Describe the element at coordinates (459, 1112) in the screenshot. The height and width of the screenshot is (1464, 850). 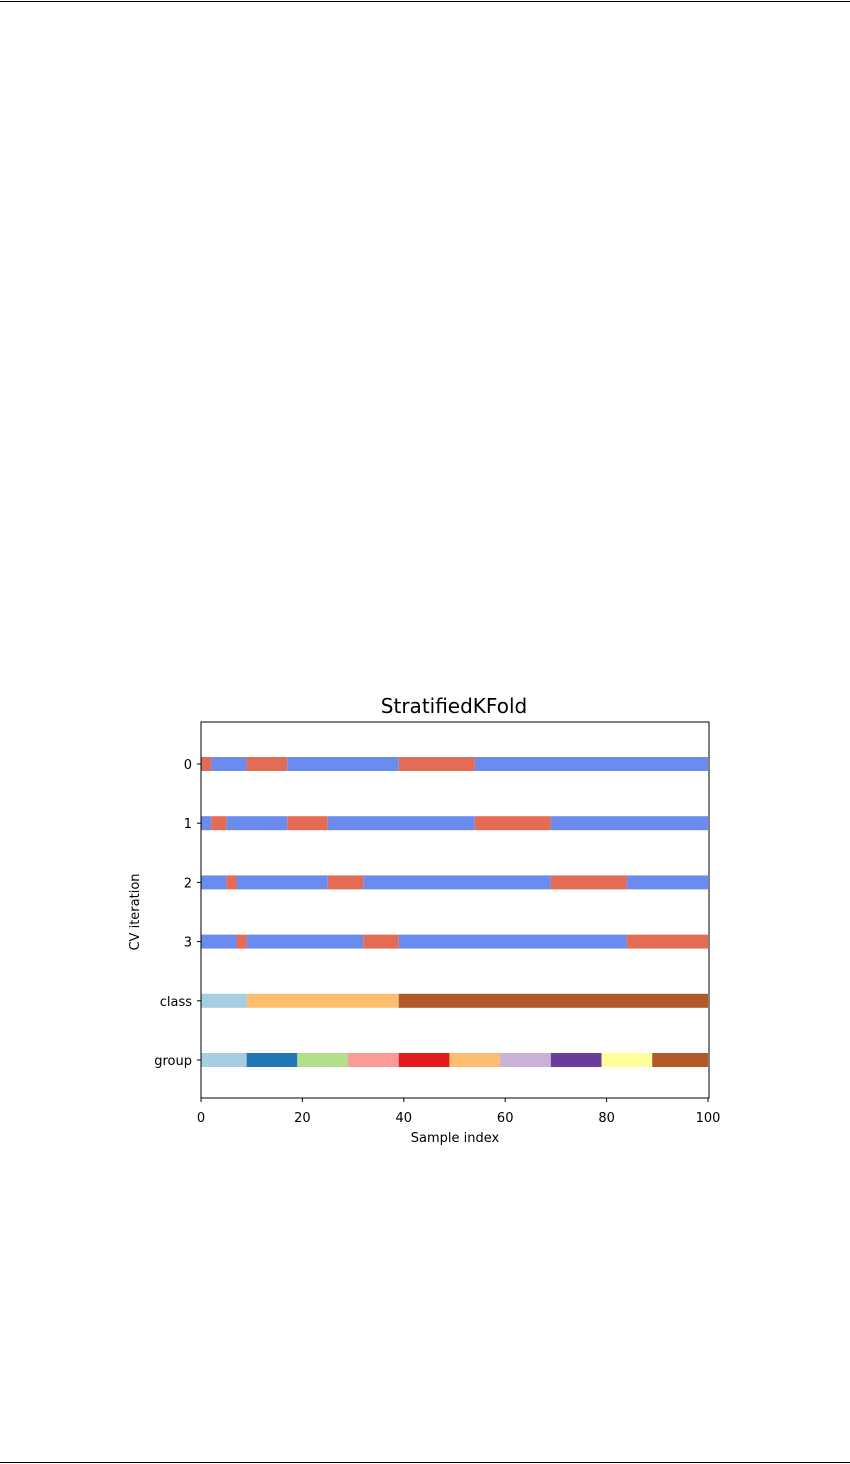
I see `x-ticks: 0 20 40 60 80 100` at that location.